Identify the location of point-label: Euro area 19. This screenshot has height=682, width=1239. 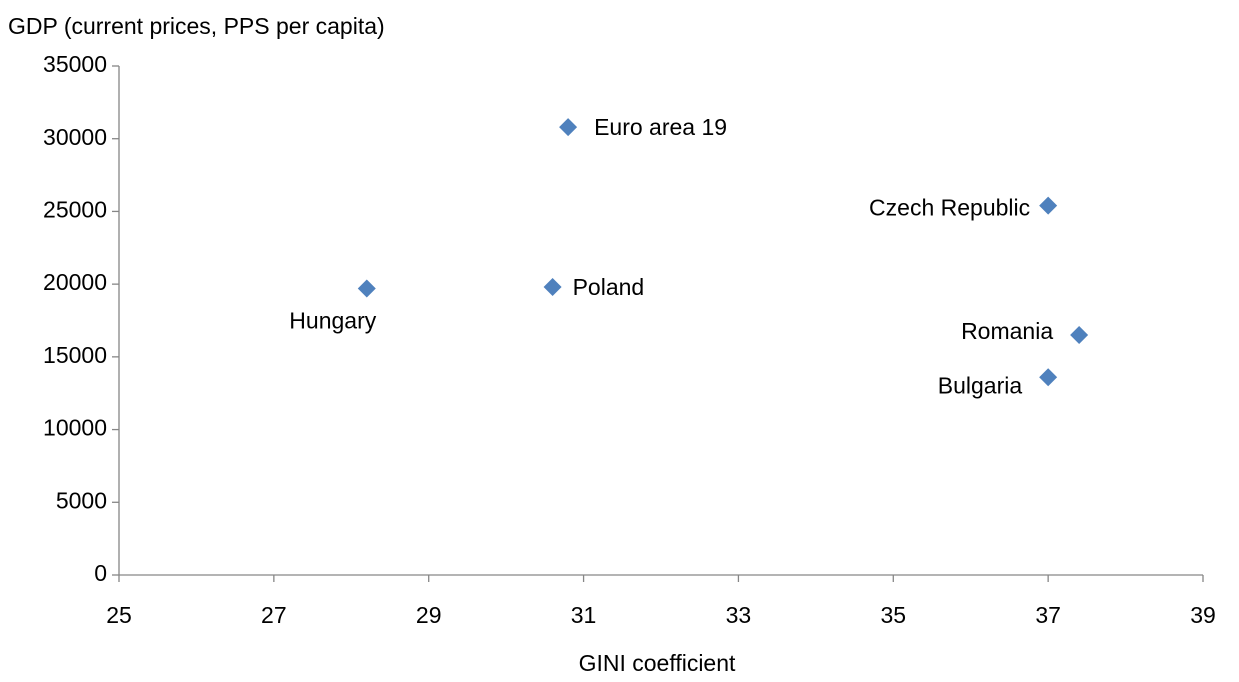
(660, 127).